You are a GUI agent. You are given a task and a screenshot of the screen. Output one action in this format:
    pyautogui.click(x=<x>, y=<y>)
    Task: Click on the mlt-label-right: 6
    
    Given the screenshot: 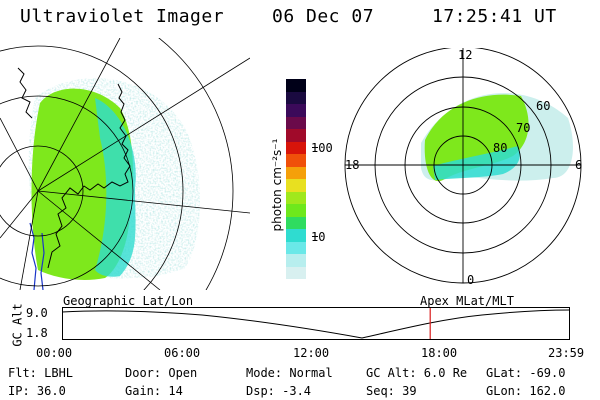 What is the action you would take?
    pyautogui.click(x=578, y=165)
    